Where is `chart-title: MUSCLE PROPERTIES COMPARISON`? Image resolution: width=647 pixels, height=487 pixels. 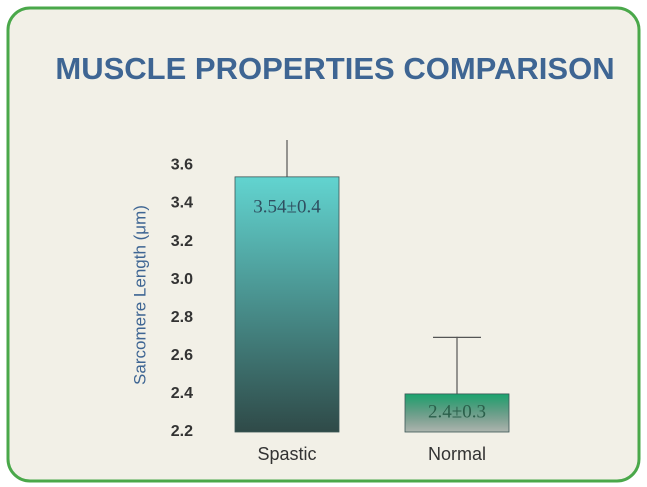
chart-title: MUSCLE PROPERTIES COMPARISON is located at coordinates (334, 68).